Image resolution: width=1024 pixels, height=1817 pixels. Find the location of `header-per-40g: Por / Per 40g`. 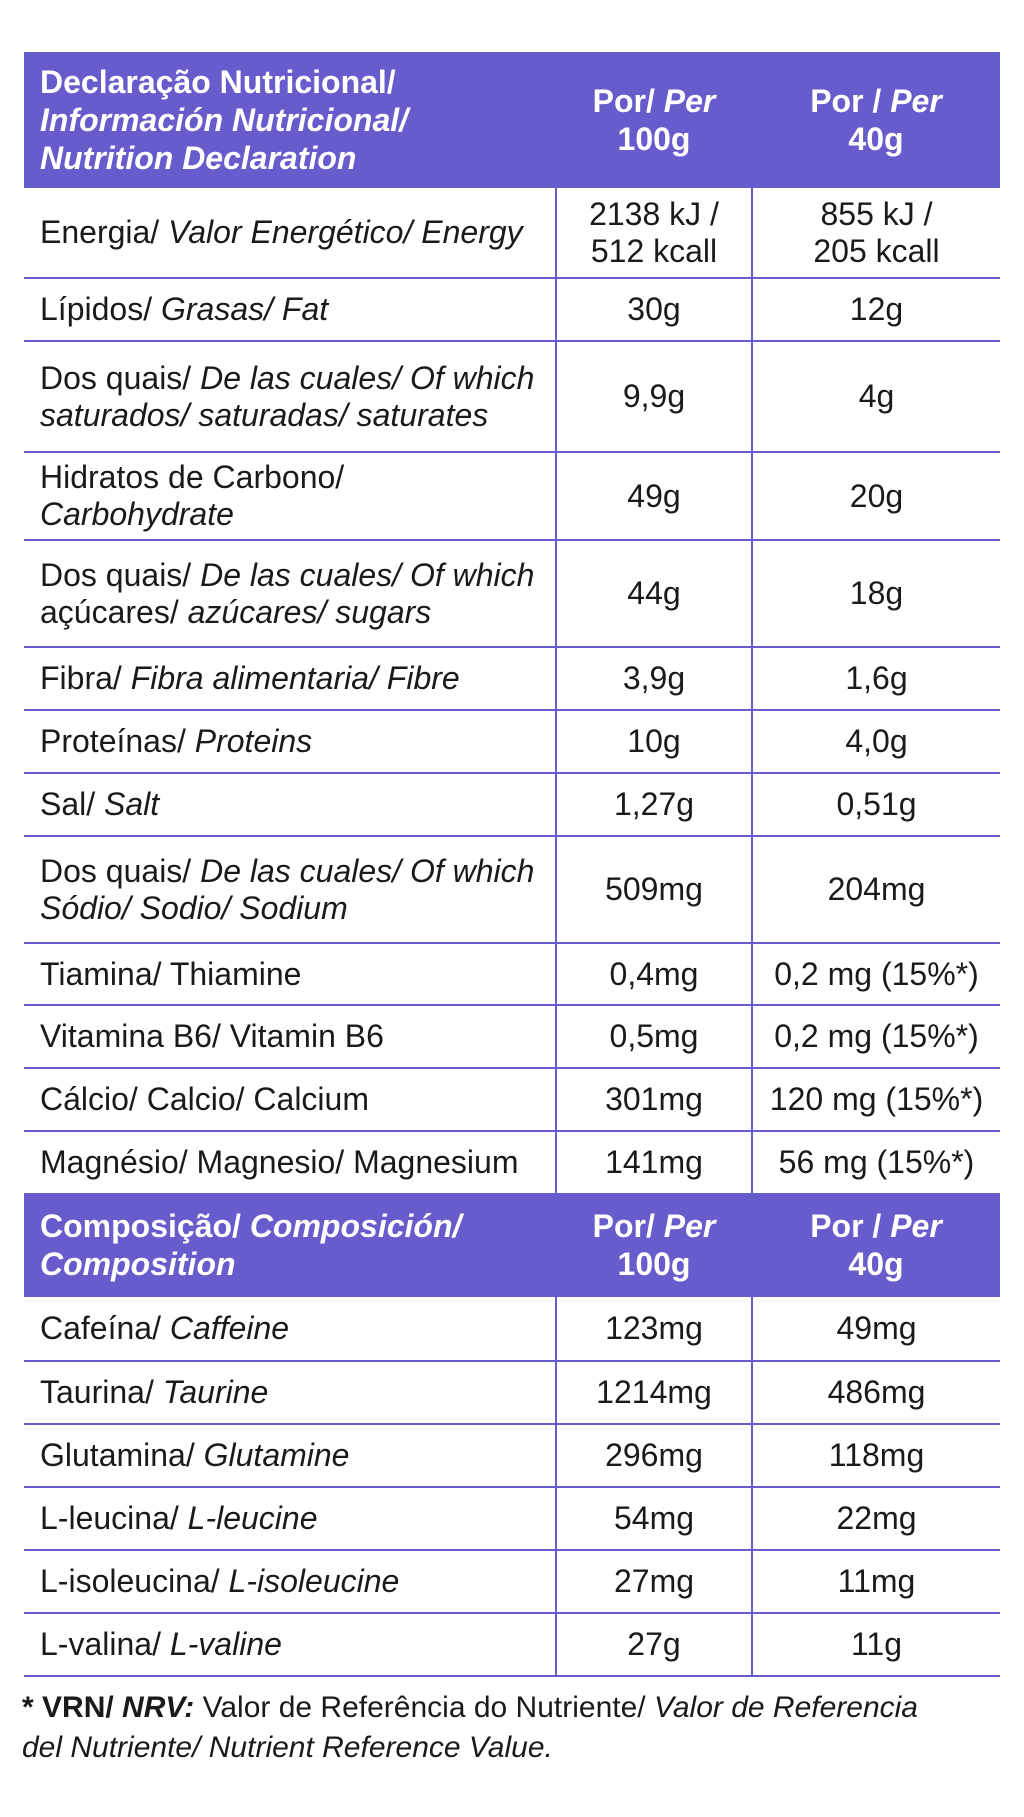

header-per-40g: Por / Per 40g is located at coordinates (876, 1245).